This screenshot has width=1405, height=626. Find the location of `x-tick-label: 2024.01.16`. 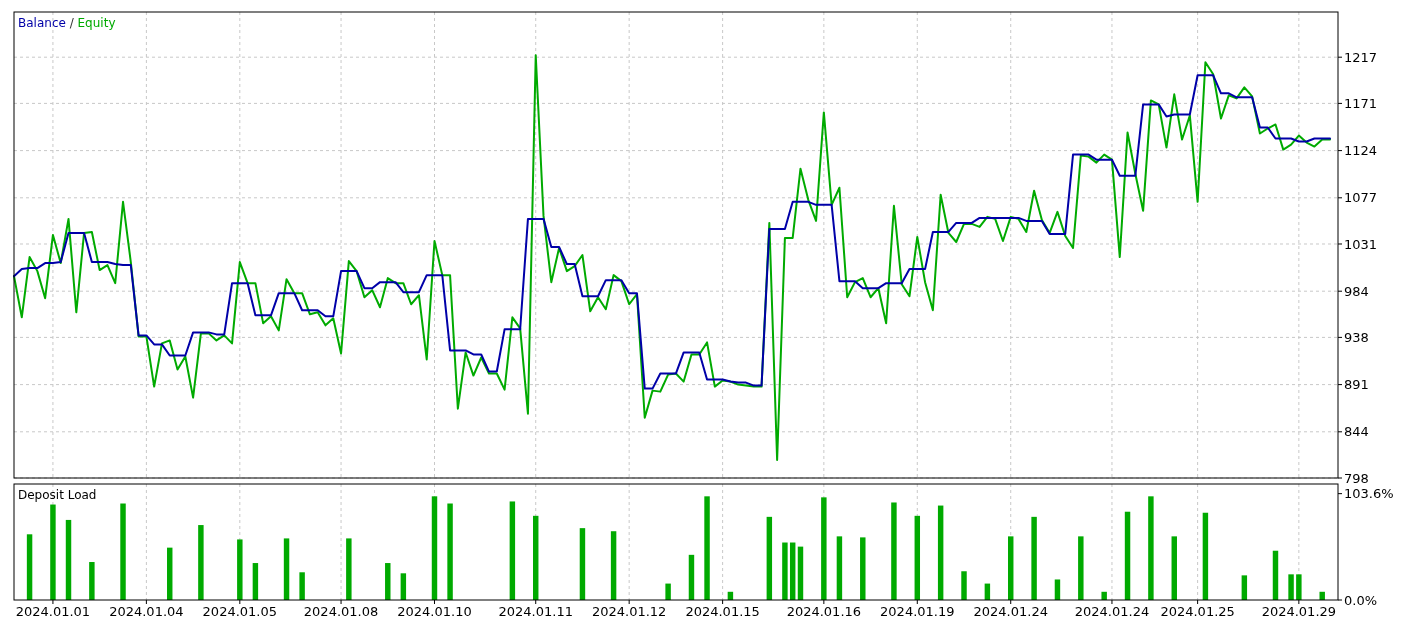

x-tick-label: 2024.01.16 is located at coordinates (824, 611).